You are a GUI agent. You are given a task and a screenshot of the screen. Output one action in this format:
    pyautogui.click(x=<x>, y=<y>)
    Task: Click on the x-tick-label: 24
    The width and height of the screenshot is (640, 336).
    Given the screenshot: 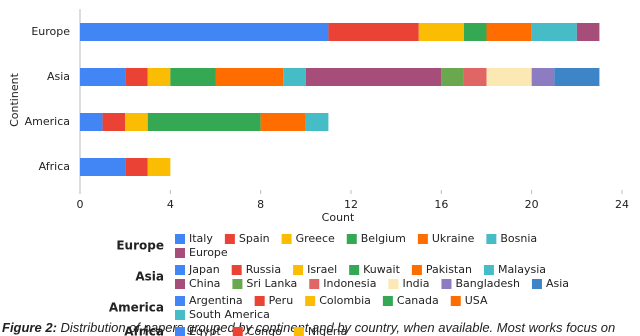 What is the action you would take?
    pyautogui.click(x=622, y=204)
    